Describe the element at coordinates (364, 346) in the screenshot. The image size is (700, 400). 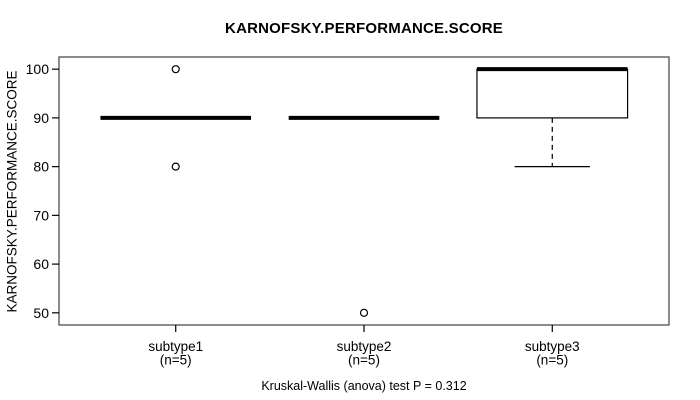
I see `x-group-label: subtype2` at that location.